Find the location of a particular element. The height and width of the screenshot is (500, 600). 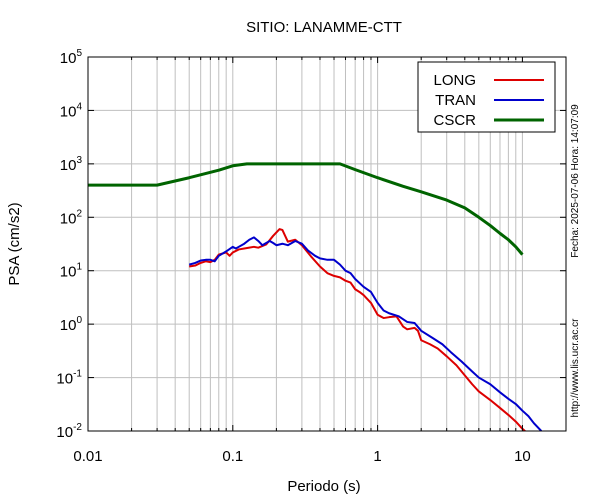

website-url: http://www.lis.ucr.ac.cr is located at coordinates (575, 368).